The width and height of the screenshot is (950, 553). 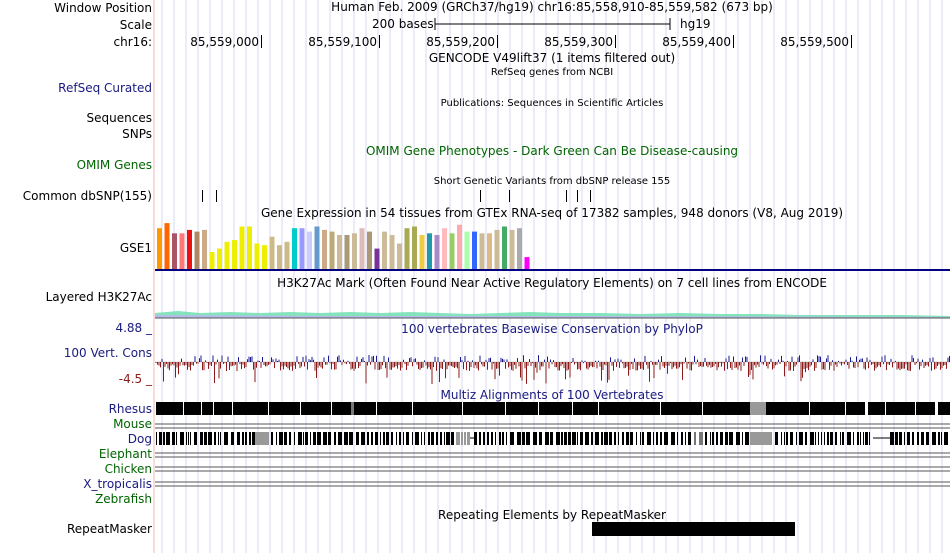 I want to click on species-mouse: Mouse, so click(x=132, y=424).